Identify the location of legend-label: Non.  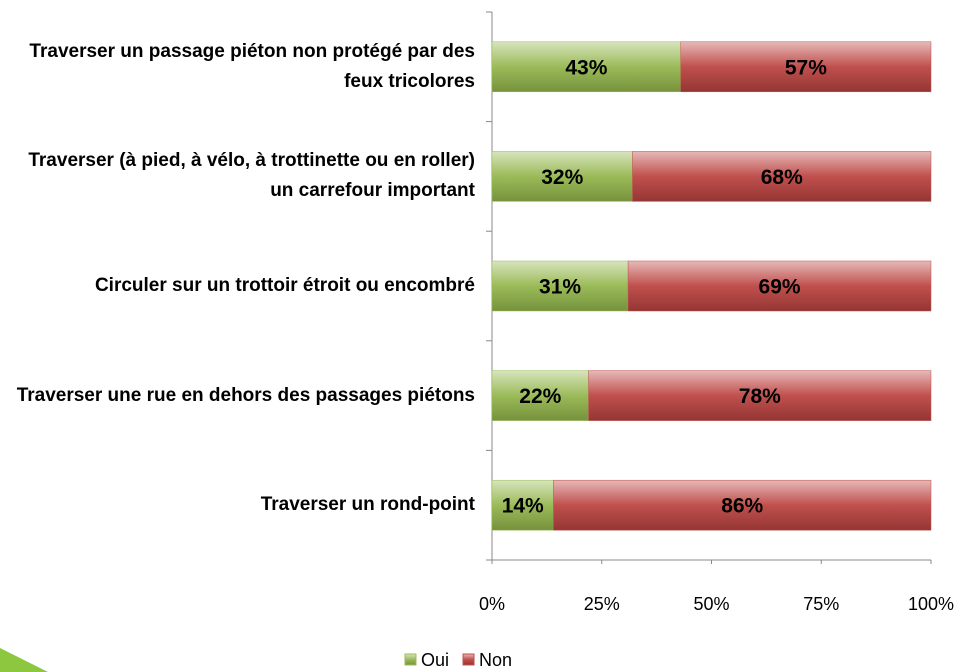
(495, 660).